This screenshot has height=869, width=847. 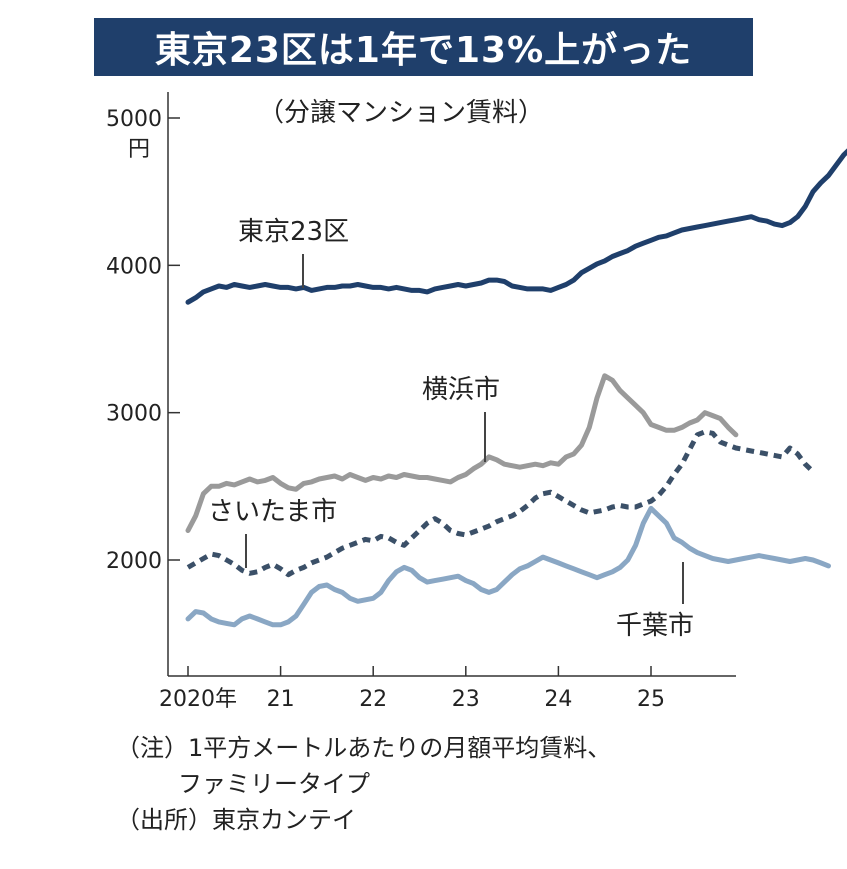 What do you see at coordinates (293, 232) in the screenshot?
I see `series-label: 東京23区` at bounding box center [293, 232].